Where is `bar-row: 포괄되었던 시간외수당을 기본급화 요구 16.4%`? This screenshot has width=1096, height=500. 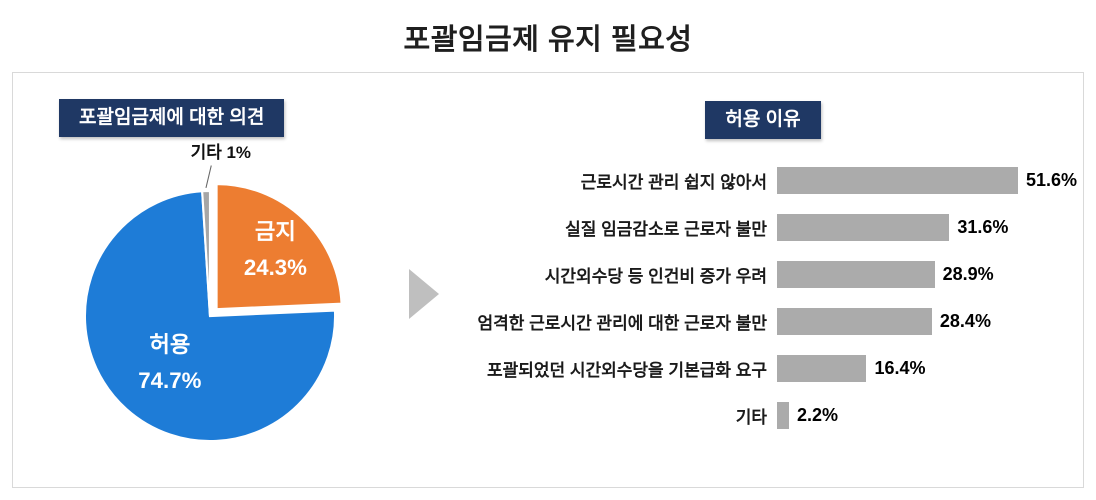 bar-row: 포괄되었던 시간외수당을 기본급화 요구 16.4% is located at coordinates (763, 368).